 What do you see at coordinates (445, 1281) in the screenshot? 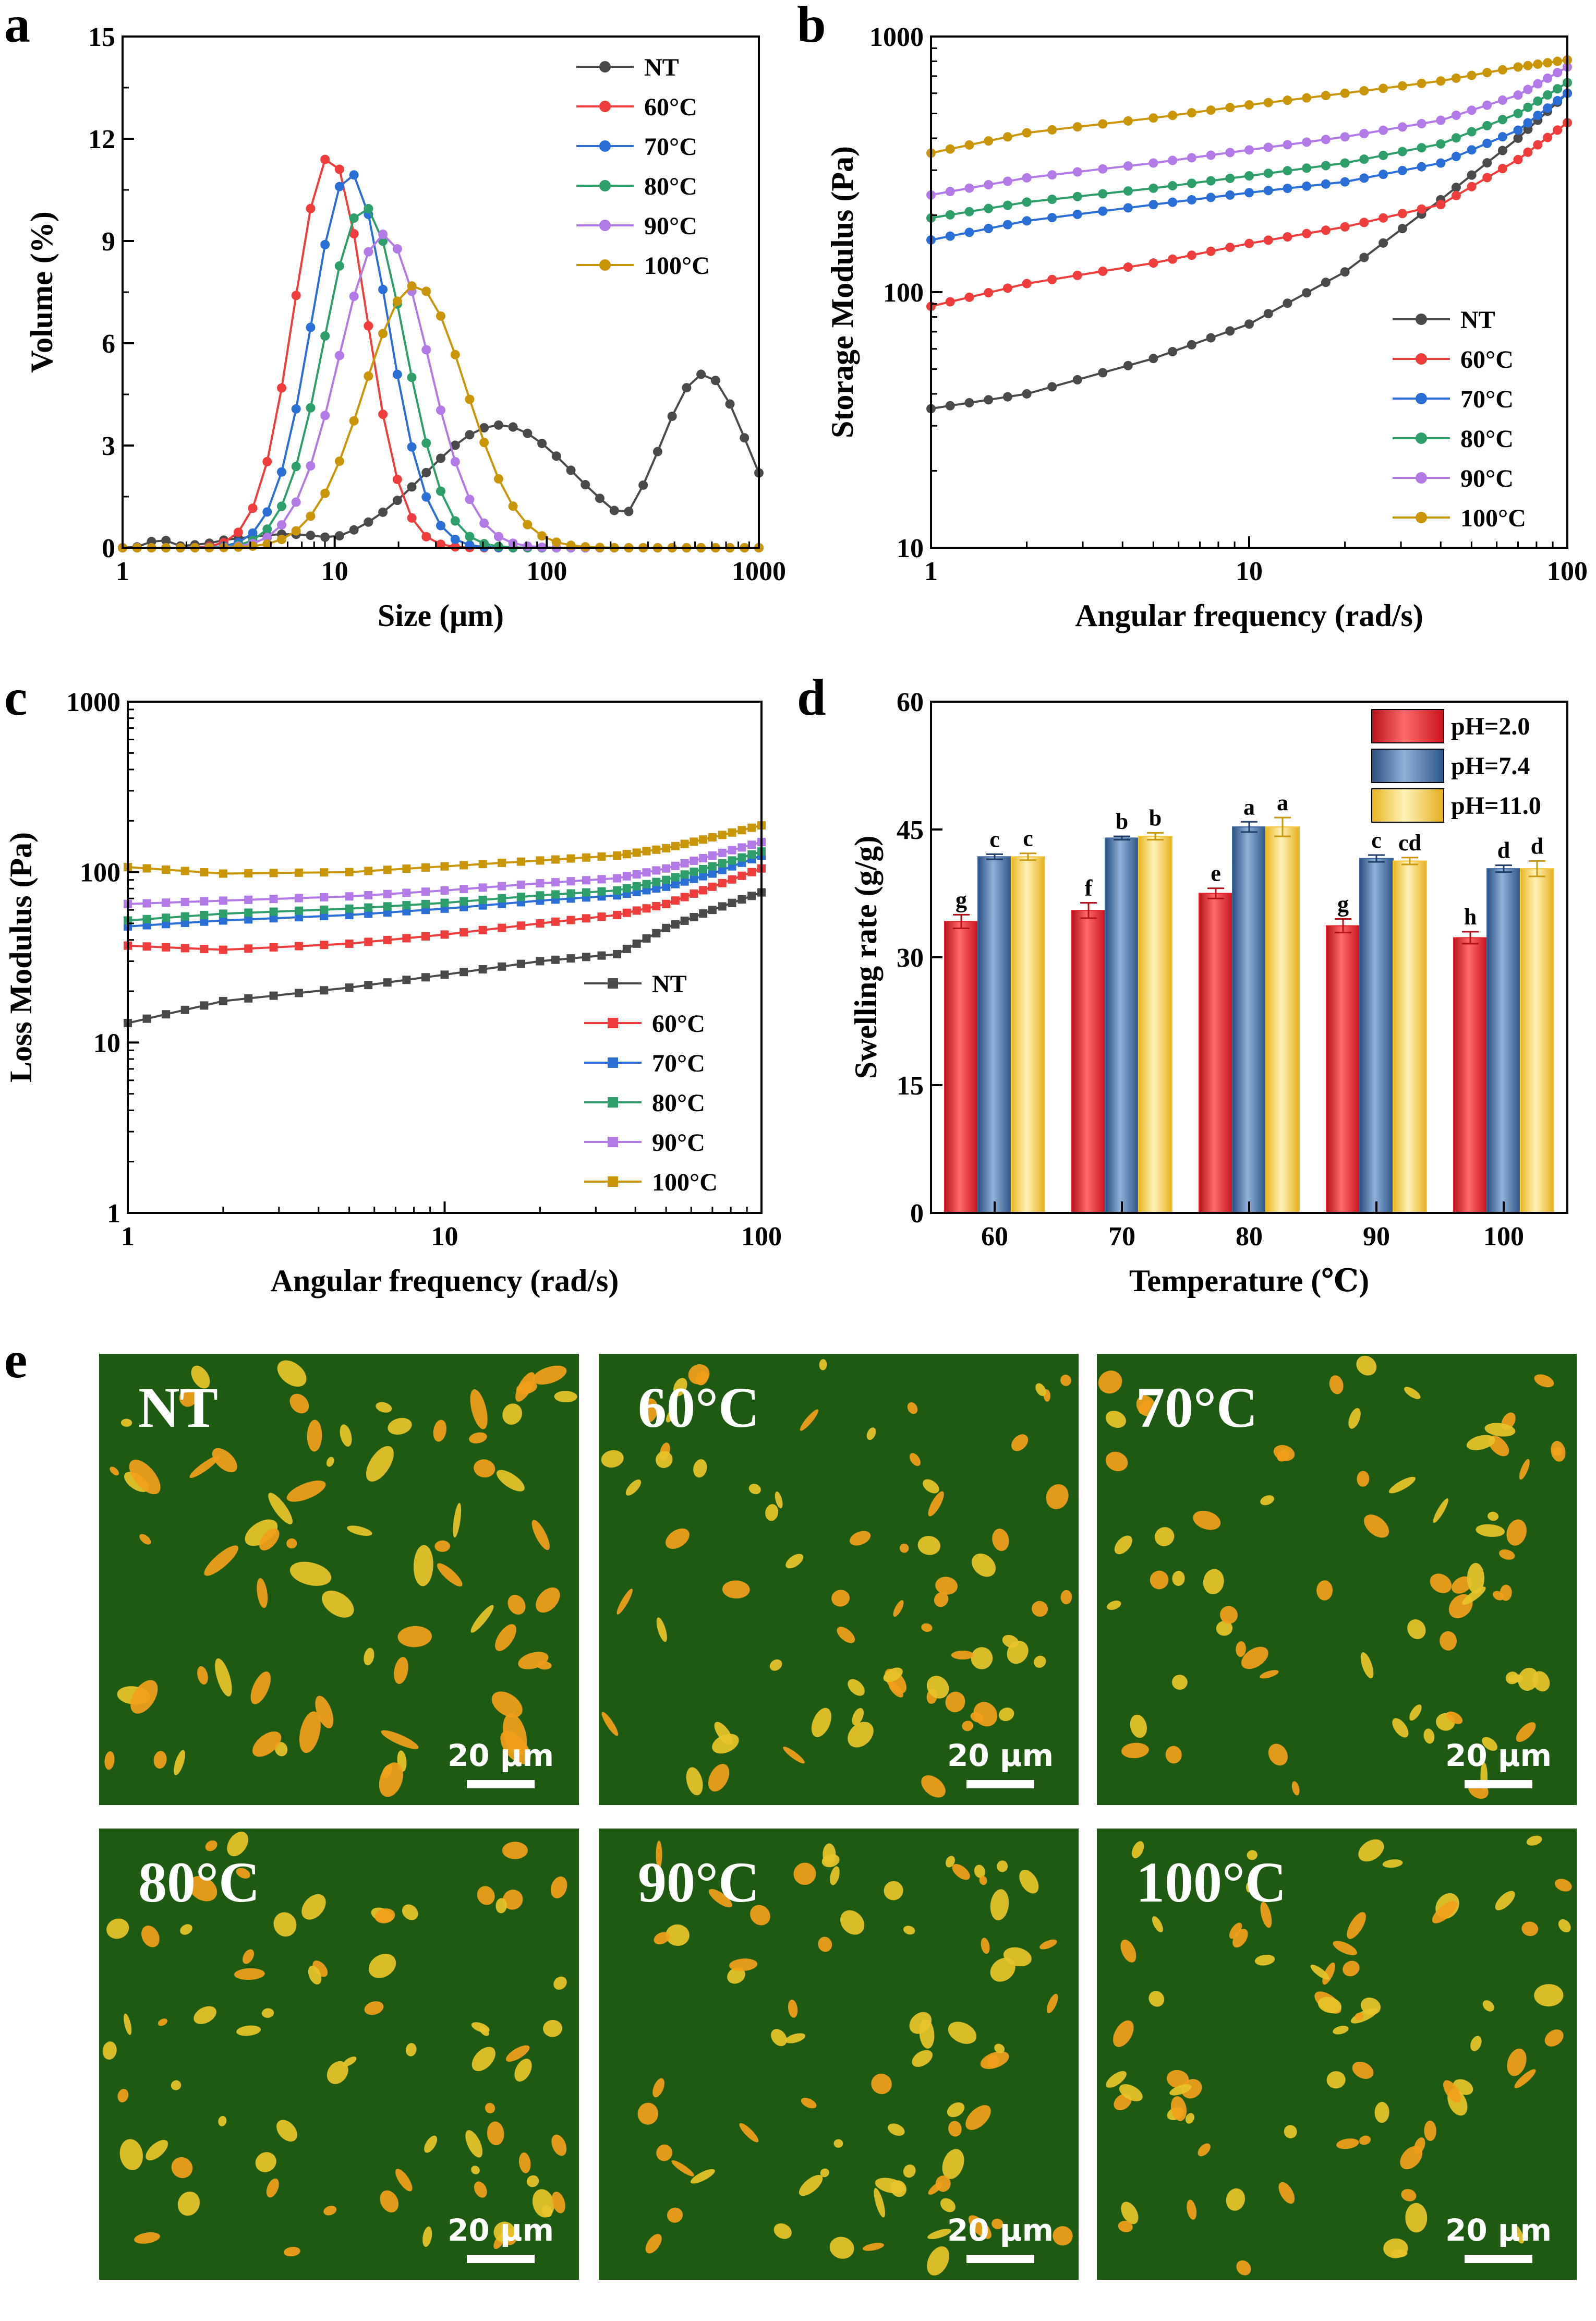
I see `x-axis-title: Angular frequency (rad/s)` at bounding box center [445, 1281].